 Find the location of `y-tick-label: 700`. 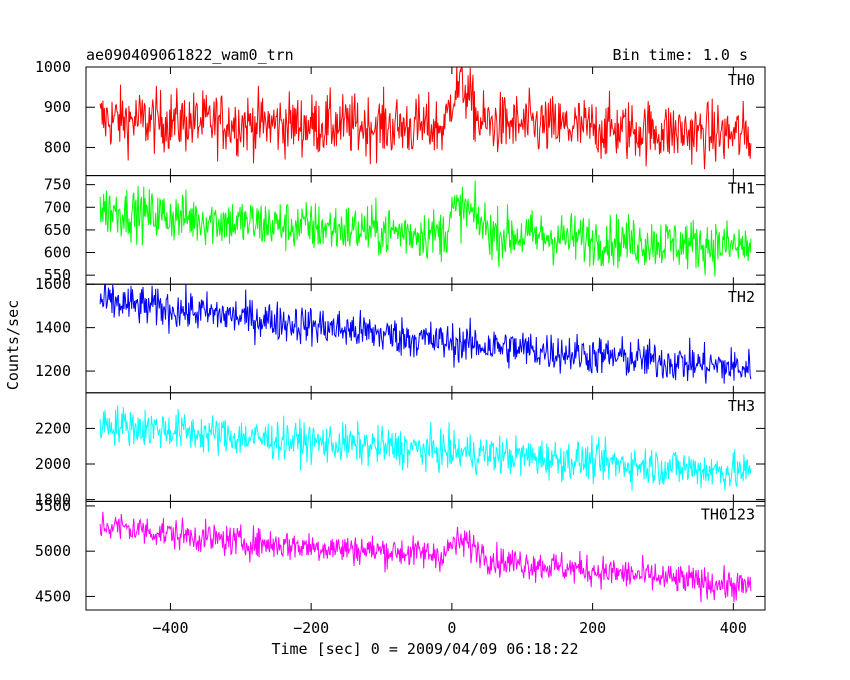

y-tick-label: 700 is located at coordinates (57, 207).